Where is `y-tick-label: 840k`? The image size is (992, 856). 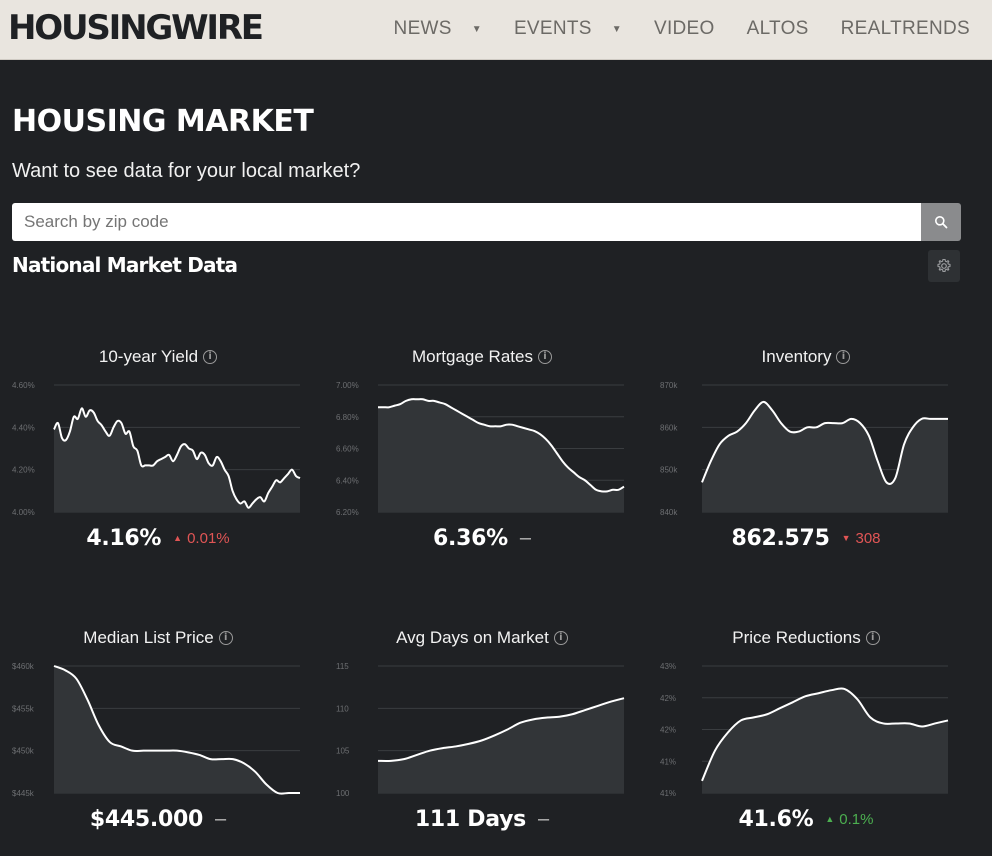 y-tick-label: 840k is located at coordinates (669, 512).